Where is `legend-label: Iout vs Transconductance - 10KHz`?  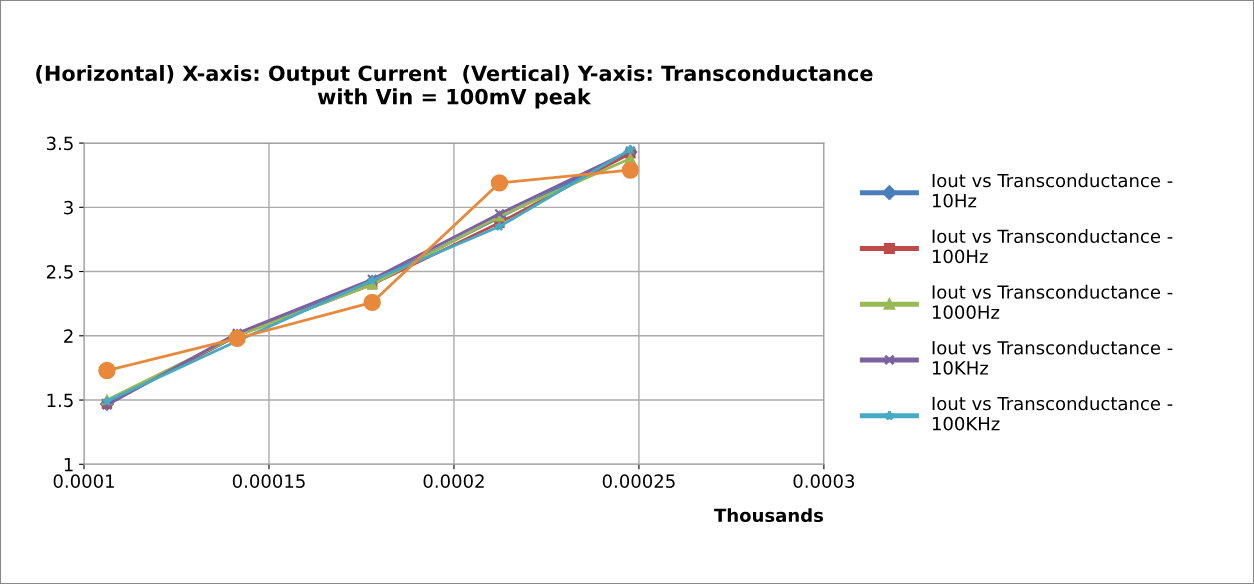
legend-label: Iout vs Transconductance - 10KHz is located at coordinates (1052, 357).